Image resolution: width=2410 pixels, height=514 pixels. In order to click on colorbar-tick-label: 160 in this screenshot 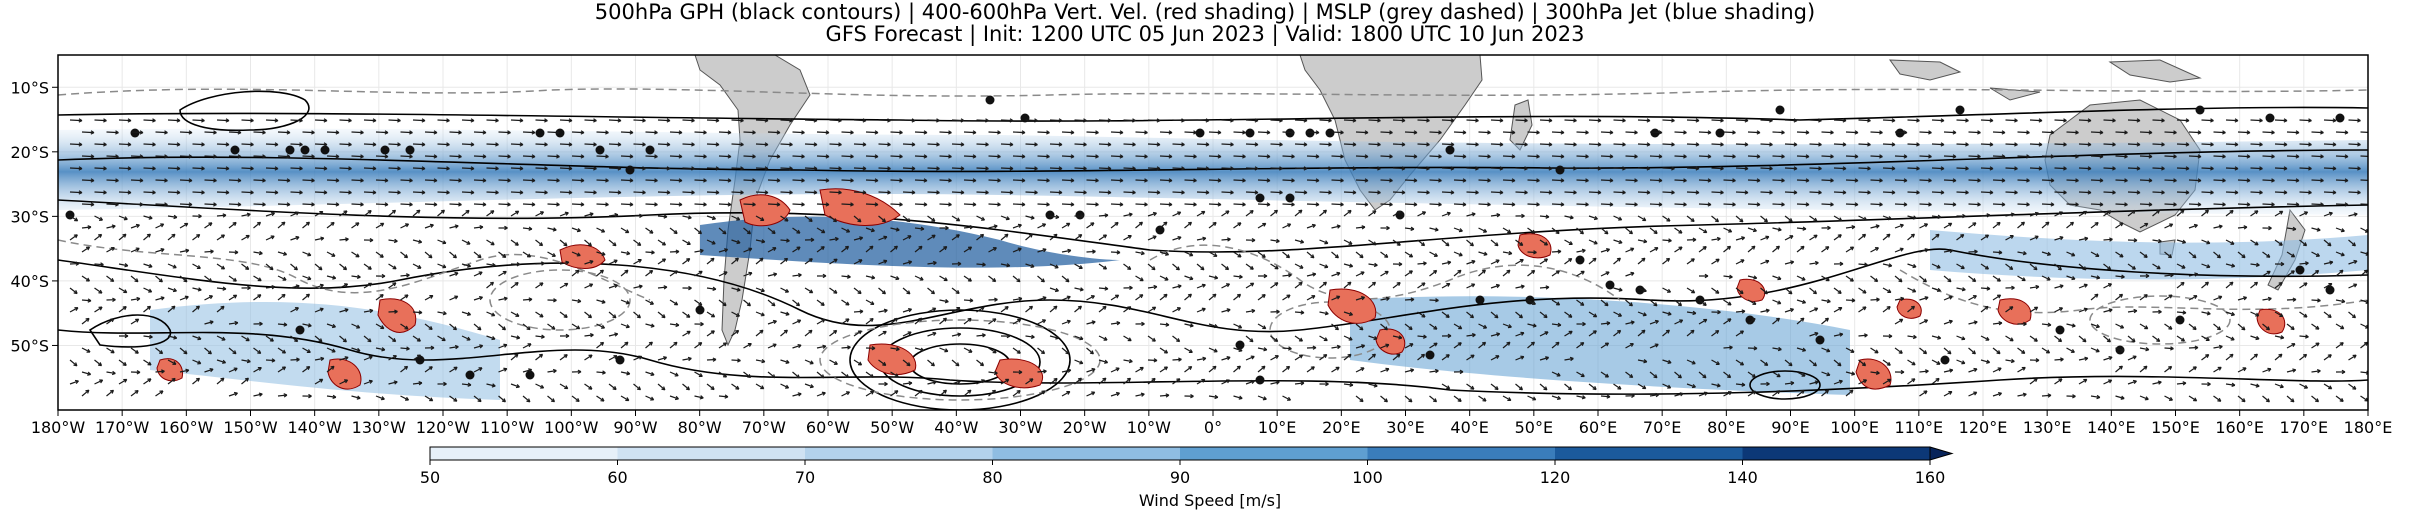, I will do `click(1930, 477)`.